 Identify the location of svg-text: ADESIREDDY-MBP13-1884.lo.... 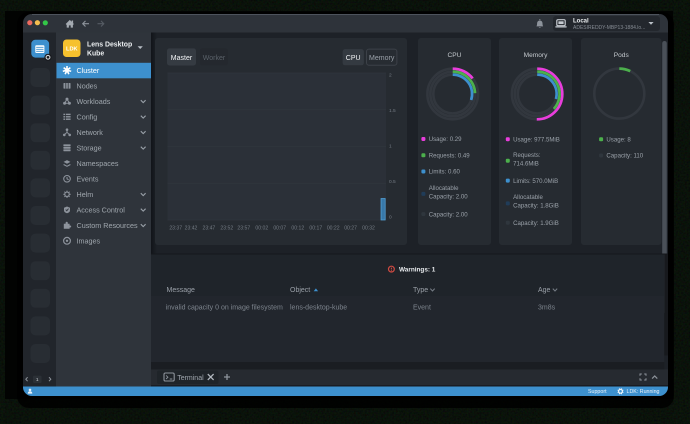
(609, 28).